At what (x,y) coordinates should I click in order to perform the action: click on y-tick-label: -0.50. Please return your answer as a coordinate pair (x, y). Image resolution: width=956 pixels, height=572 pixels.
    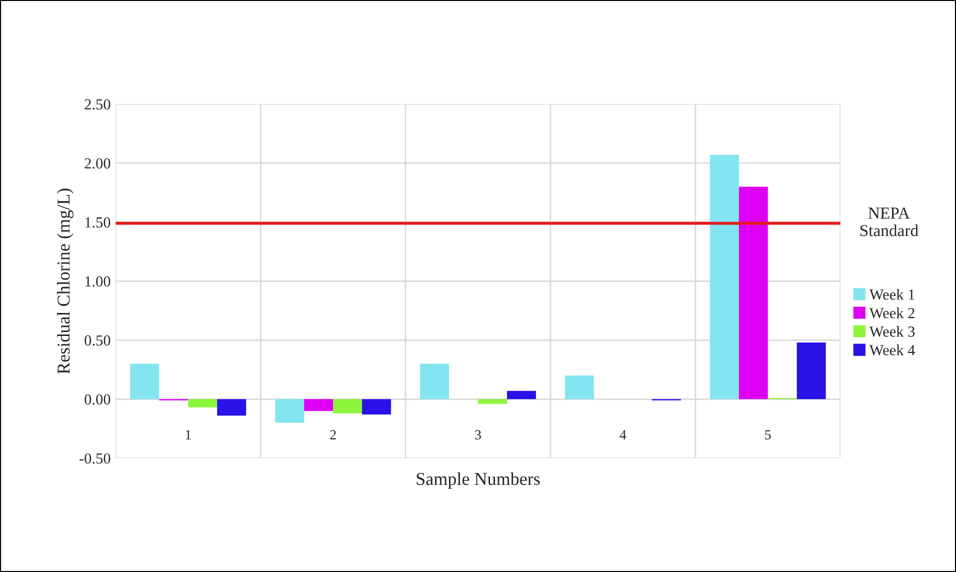
    Looking at the image, I should click on (95, 458).